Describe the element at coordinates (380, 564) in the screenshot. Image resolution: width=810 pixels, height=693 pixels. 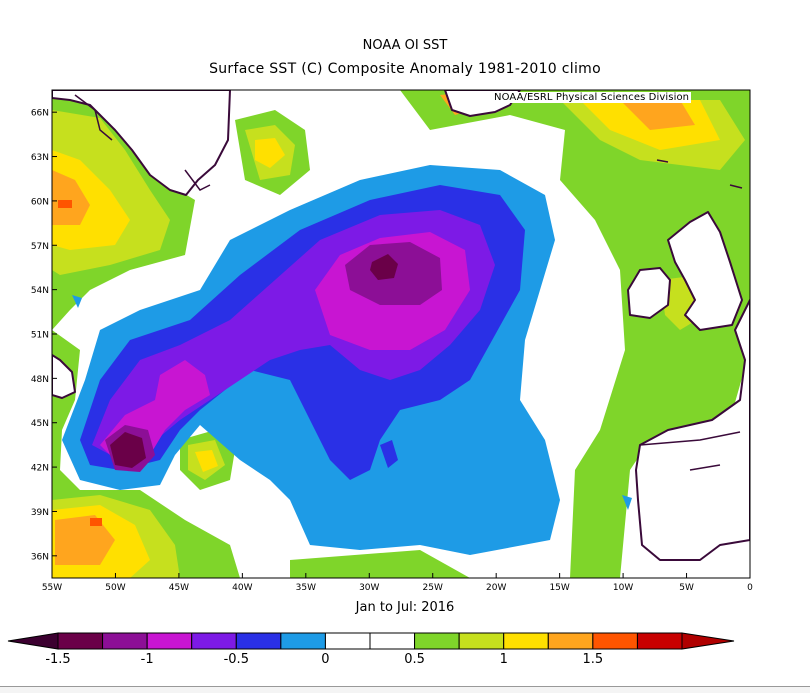
I see `warm-area-south` at that location.